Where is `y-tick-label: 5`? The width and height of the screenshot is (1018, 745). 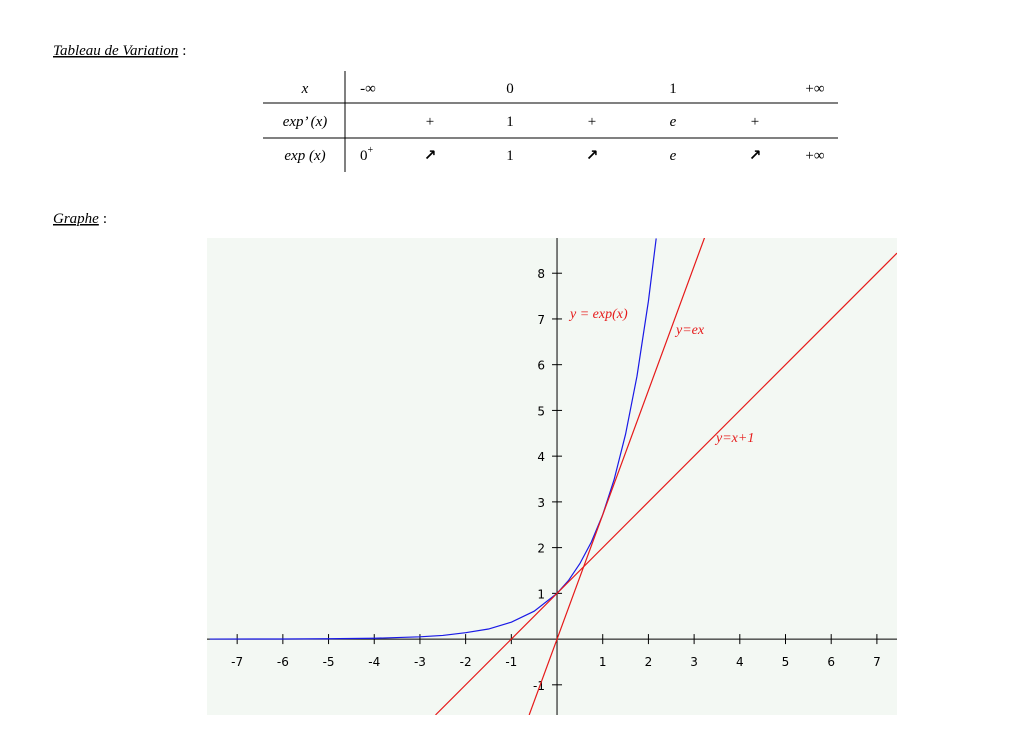
y-tick-label: 5 is located at coordinates (541, 411).